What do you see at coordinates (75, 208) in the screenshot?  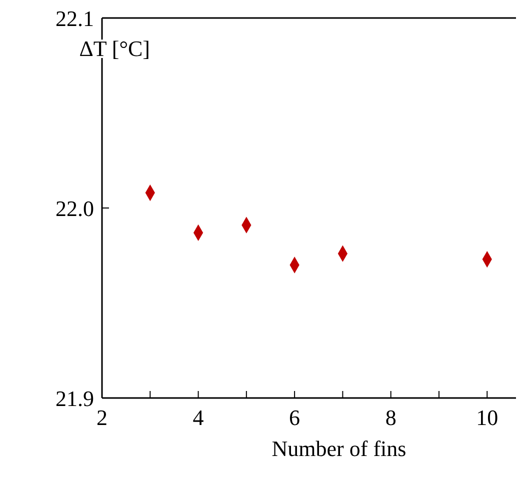 I see `y-tick-label: 22.0` at bounding box center [75, 208].